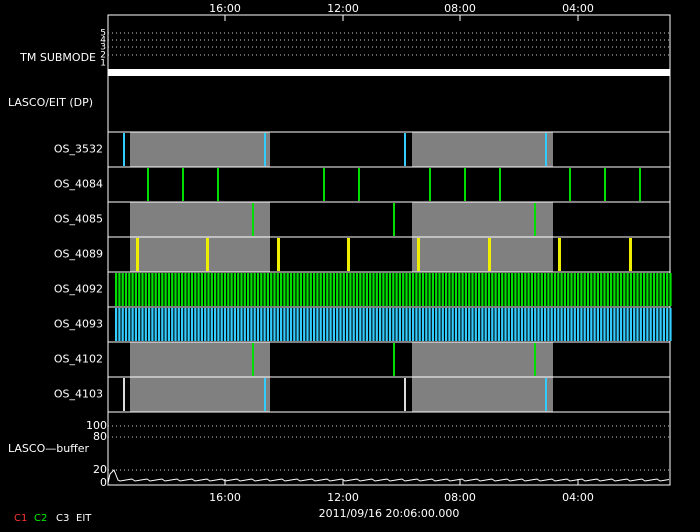 The image size is (700, 532). I want to click on legend-entry: C3, so click(62, 518).